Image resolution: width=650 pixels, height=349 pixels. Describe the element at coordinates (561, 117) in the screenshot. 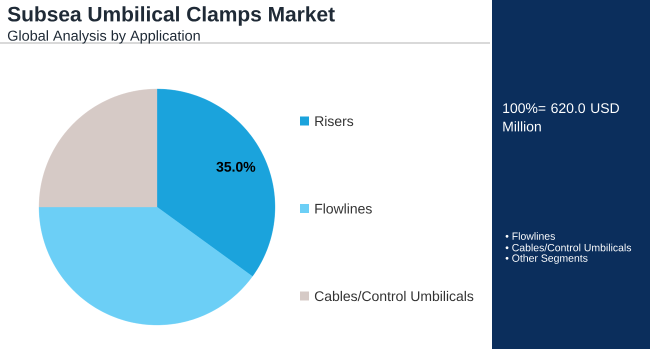

I see `text: 100%= 620.0 USD Million` at that location.